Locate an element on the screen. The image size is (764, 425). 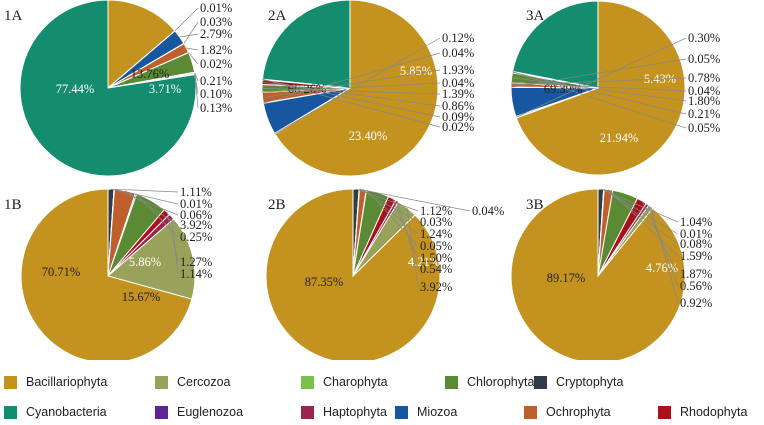
legend-item-ochrophyta: Ochrophyta is located at coordinates (567, 412).